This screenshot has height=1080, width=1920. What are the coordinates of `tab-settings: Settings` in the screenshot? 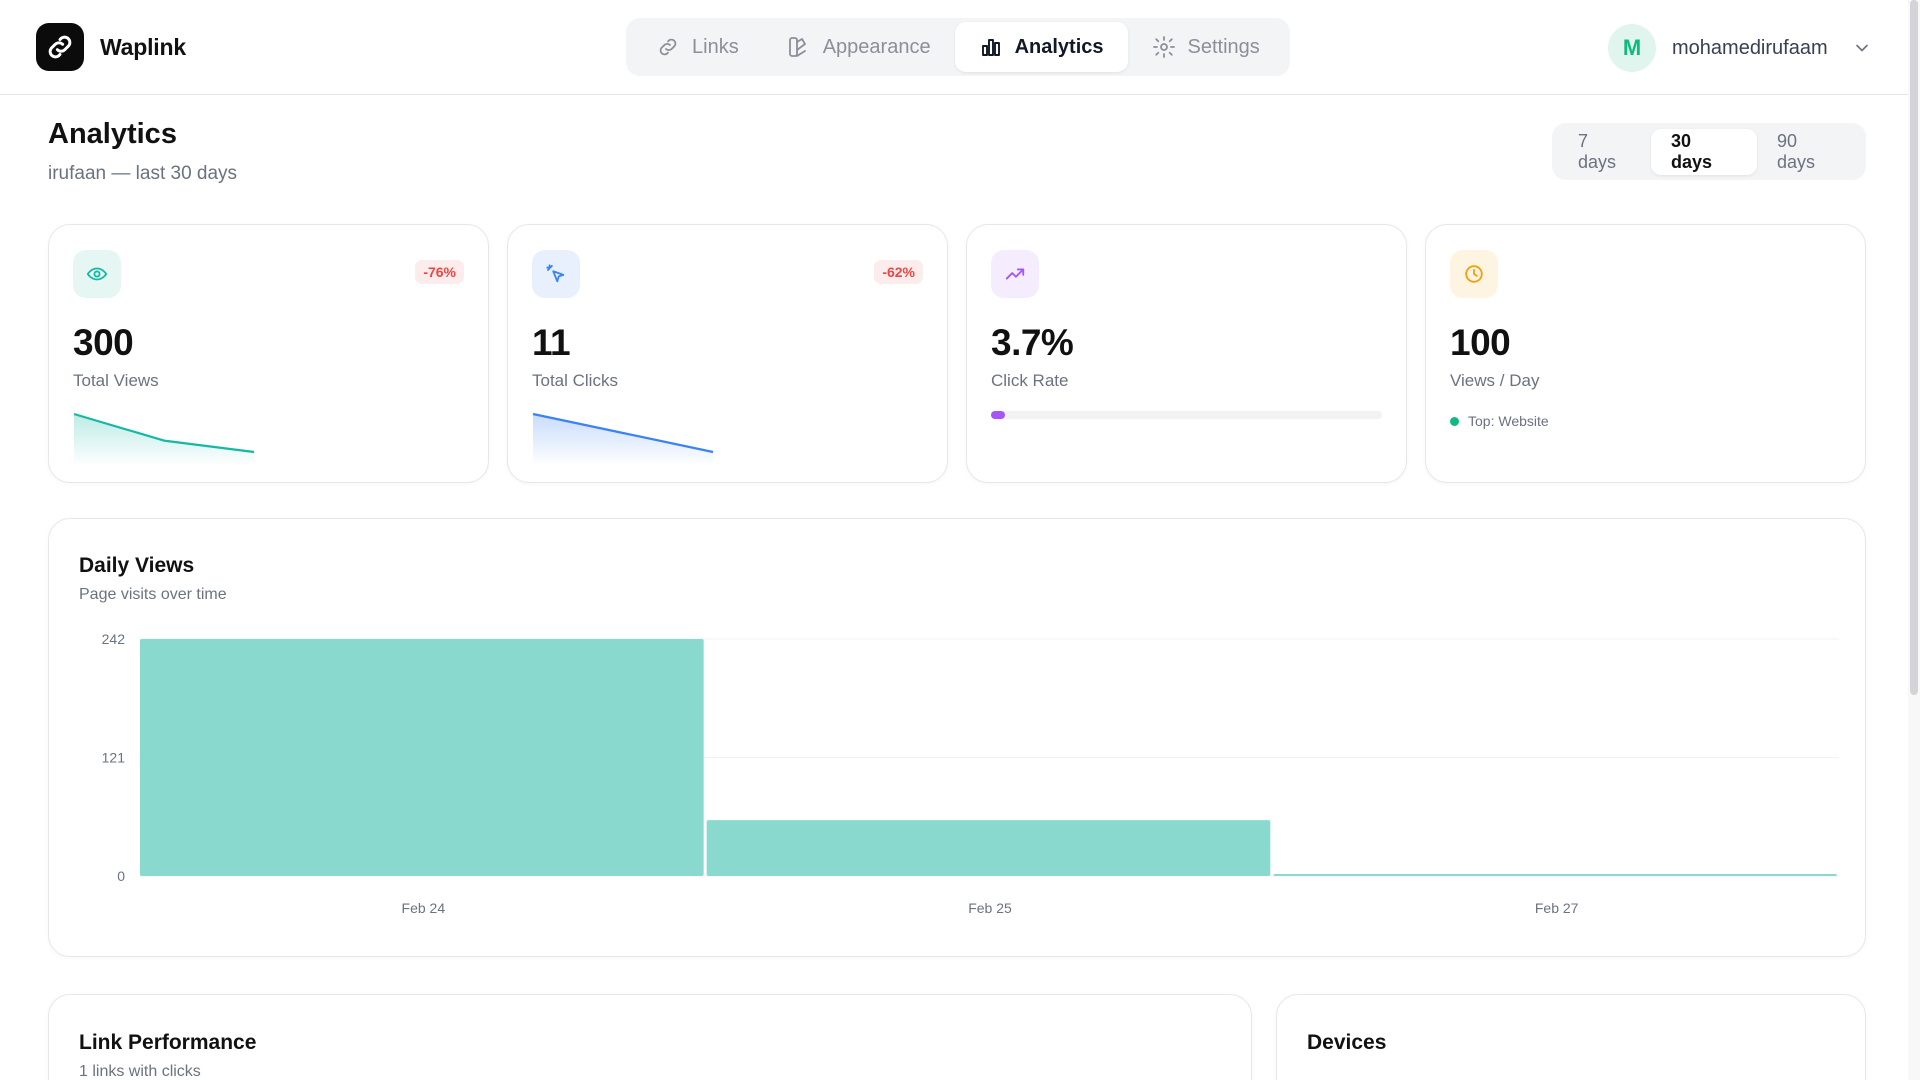 It's located at (1206, 47).